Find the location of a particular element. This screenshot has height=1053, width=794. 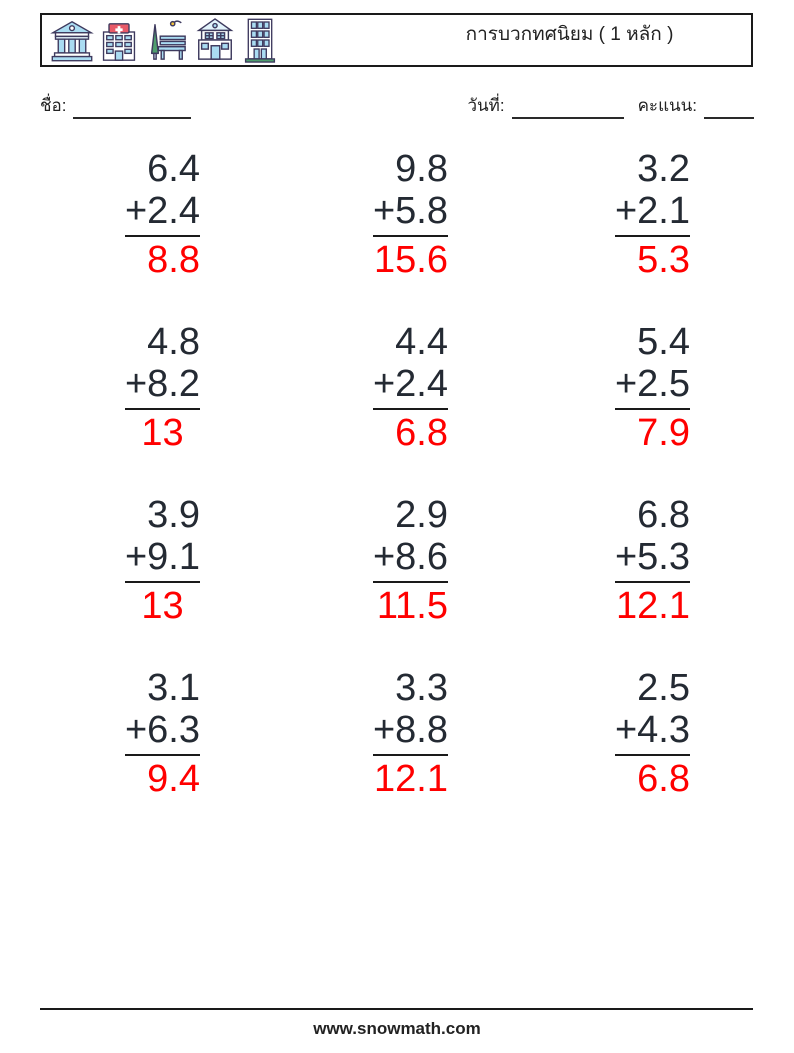

worksheet-header: การบวกทศนิยม ( 1 หลัก ) is located at coordinates (396, 40).